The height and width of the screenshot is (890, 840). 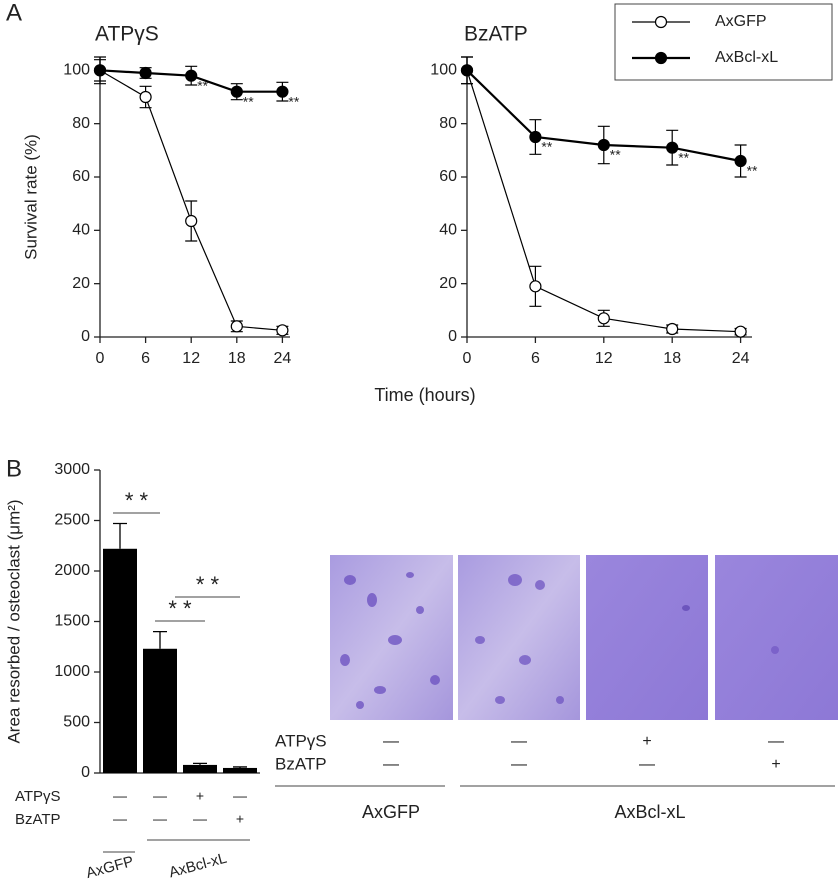 I want to click on chart-title: ATPγS, so click(x=127, y=34).